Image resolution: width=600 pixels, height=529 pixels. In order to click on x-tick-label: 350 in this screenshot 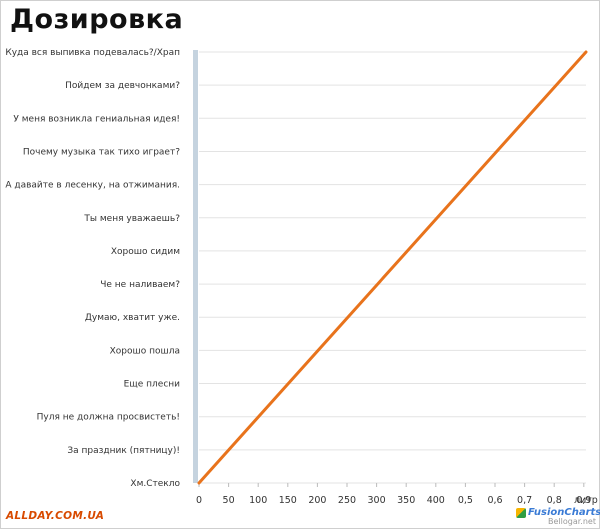, I will do `click(406, 500)`.